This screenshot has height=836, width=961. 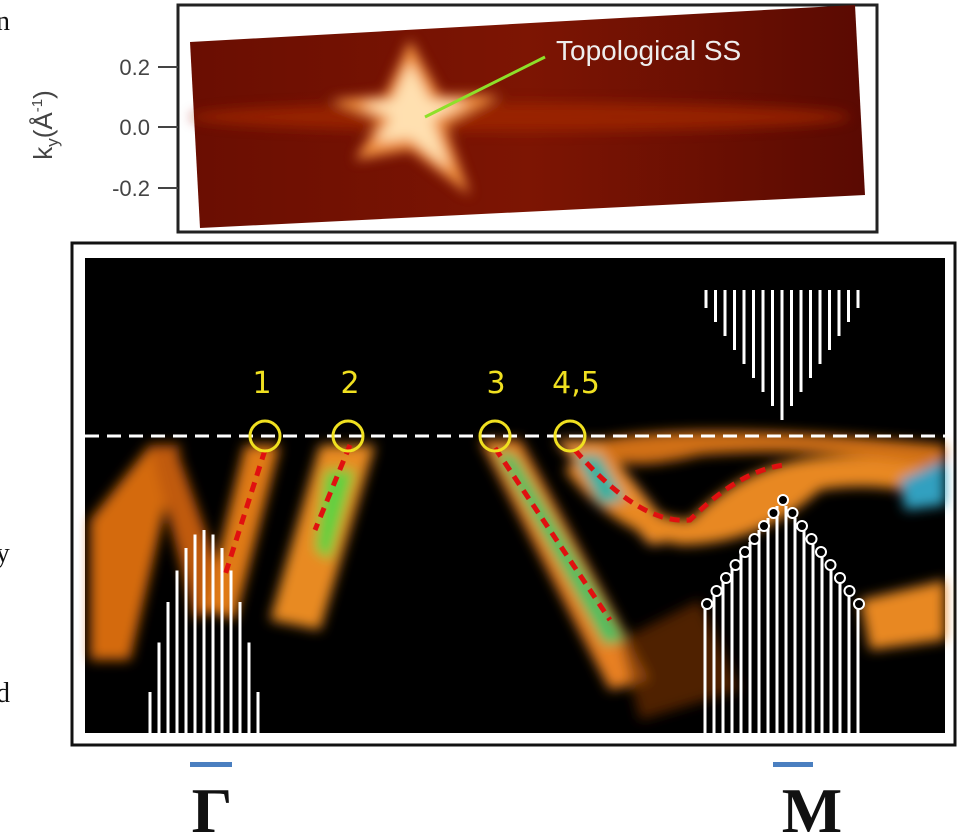 I want to click on y-axis-label: ky(Å-1), so click(x=45, y=125).